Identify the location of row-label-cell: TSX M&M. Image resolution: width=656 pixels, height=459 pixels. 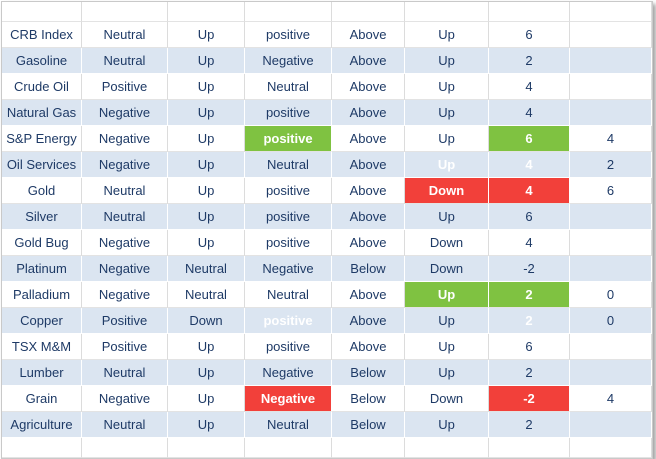
(42, 347).